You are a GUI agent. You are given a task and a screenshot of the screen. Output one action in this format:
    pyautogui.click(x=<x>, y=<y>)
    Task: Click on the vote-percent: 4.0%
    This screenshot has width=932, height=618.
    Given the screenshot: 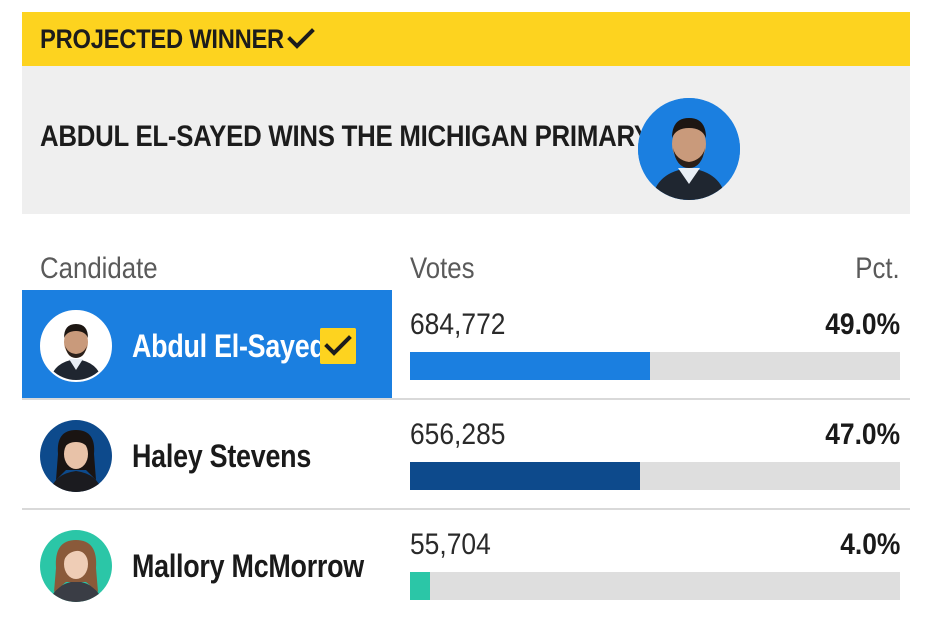 What is the action you would take?
    pyautogui.click(x=869, y=544)
    